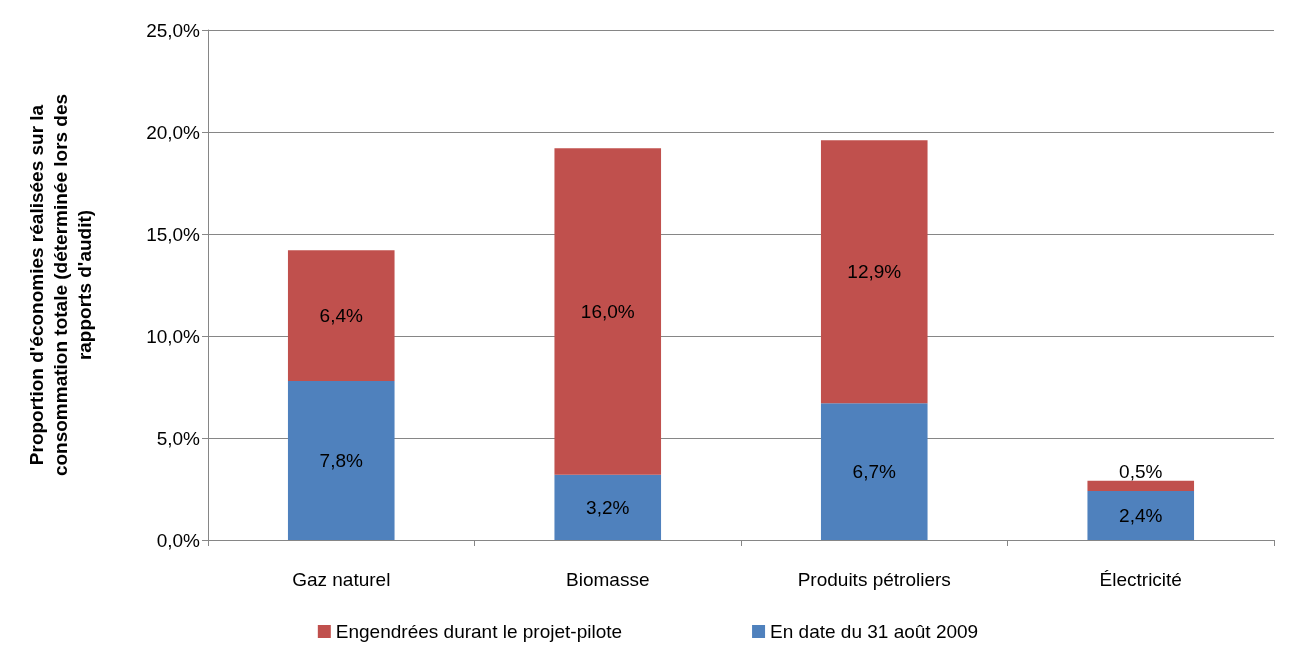  I want to click on y-tick-label: 5,0%, so click(178, 438).